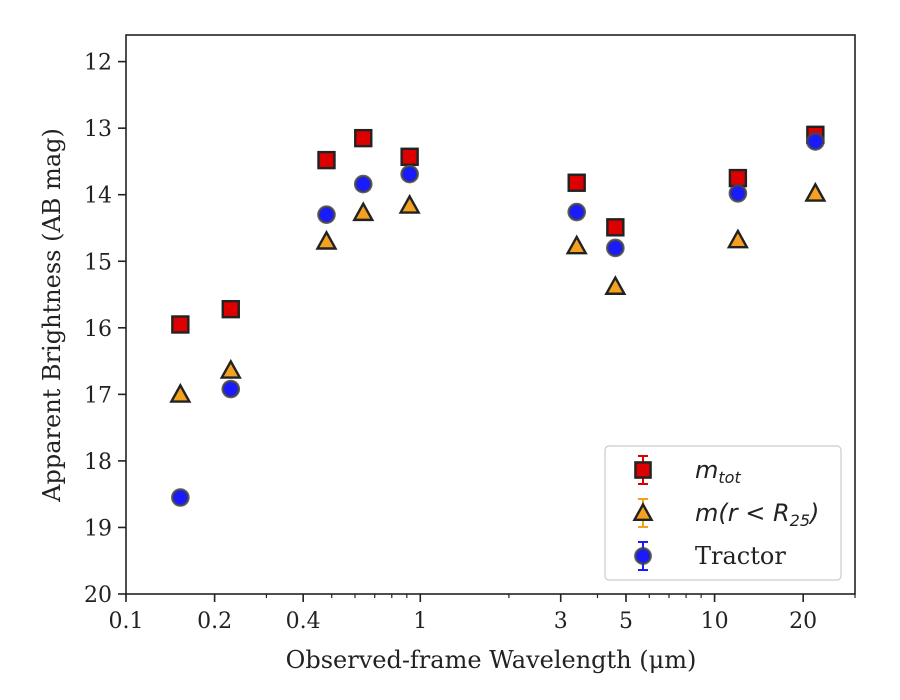 The height and width of the screenshot is (700, 900). I want to click on x-tick-label: 0.2, so click(214, 621).